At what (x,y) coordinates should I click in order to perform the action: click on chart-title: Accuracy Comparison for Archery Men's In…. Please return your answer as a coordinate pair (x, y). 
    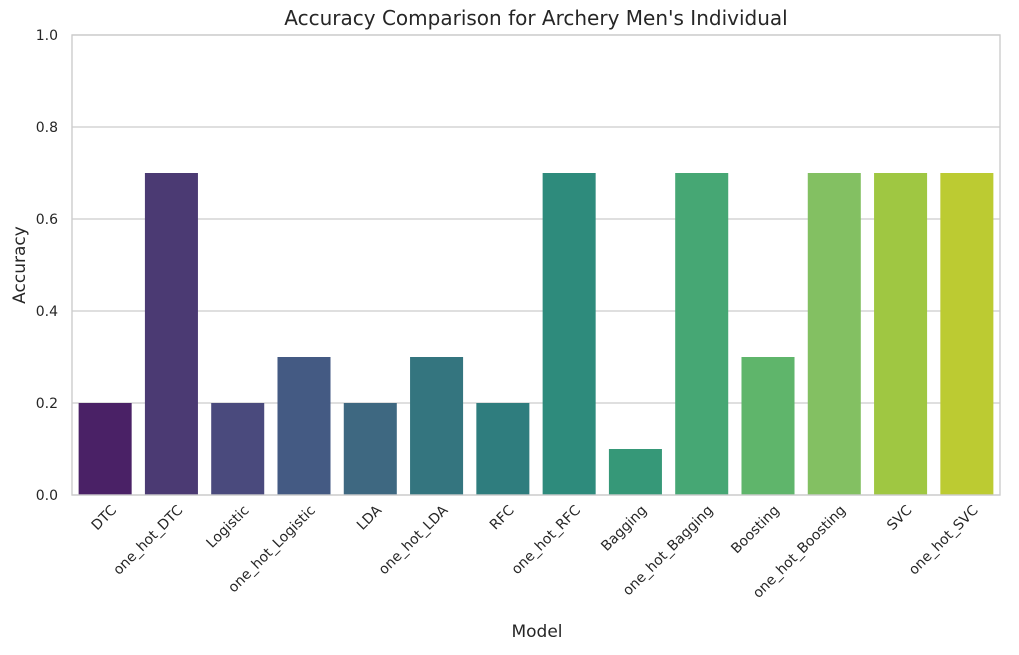
    Looking at the image, I should click on (535, 18).